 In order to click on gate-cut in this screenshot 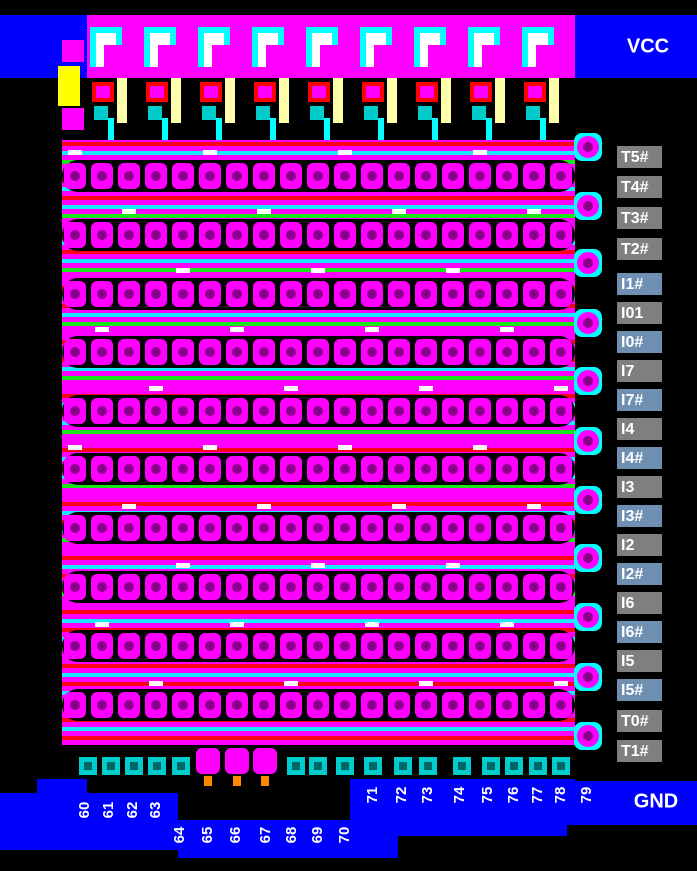, I will do `click(383, 56)`.